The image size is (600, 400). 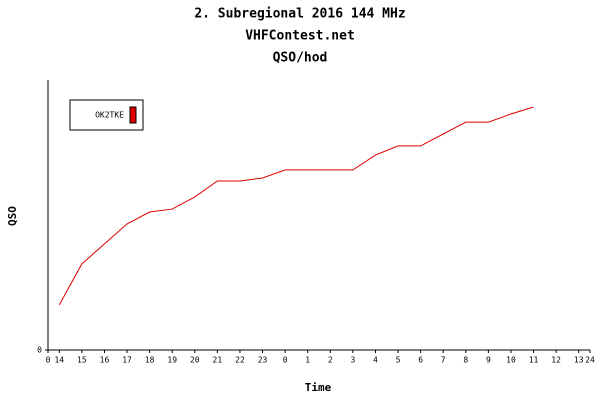 I want to click on x-tick-label: 4, so click(x=375, y=360).